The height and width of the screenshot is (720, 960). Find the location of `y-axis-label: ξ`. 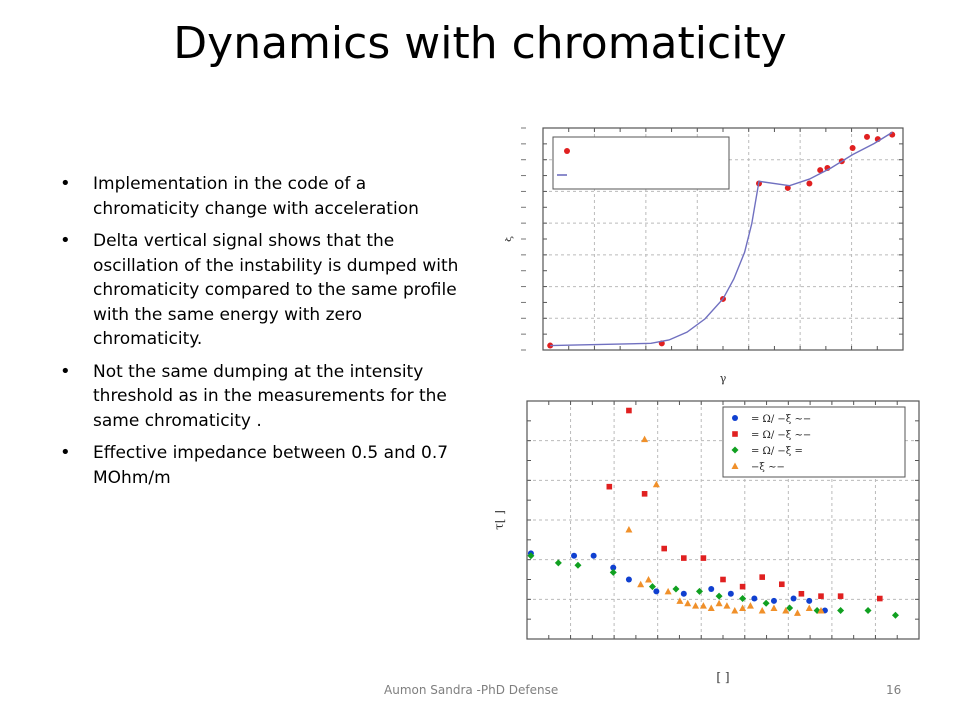

y-axis-label: ξ is located at coordinates (509, 239).